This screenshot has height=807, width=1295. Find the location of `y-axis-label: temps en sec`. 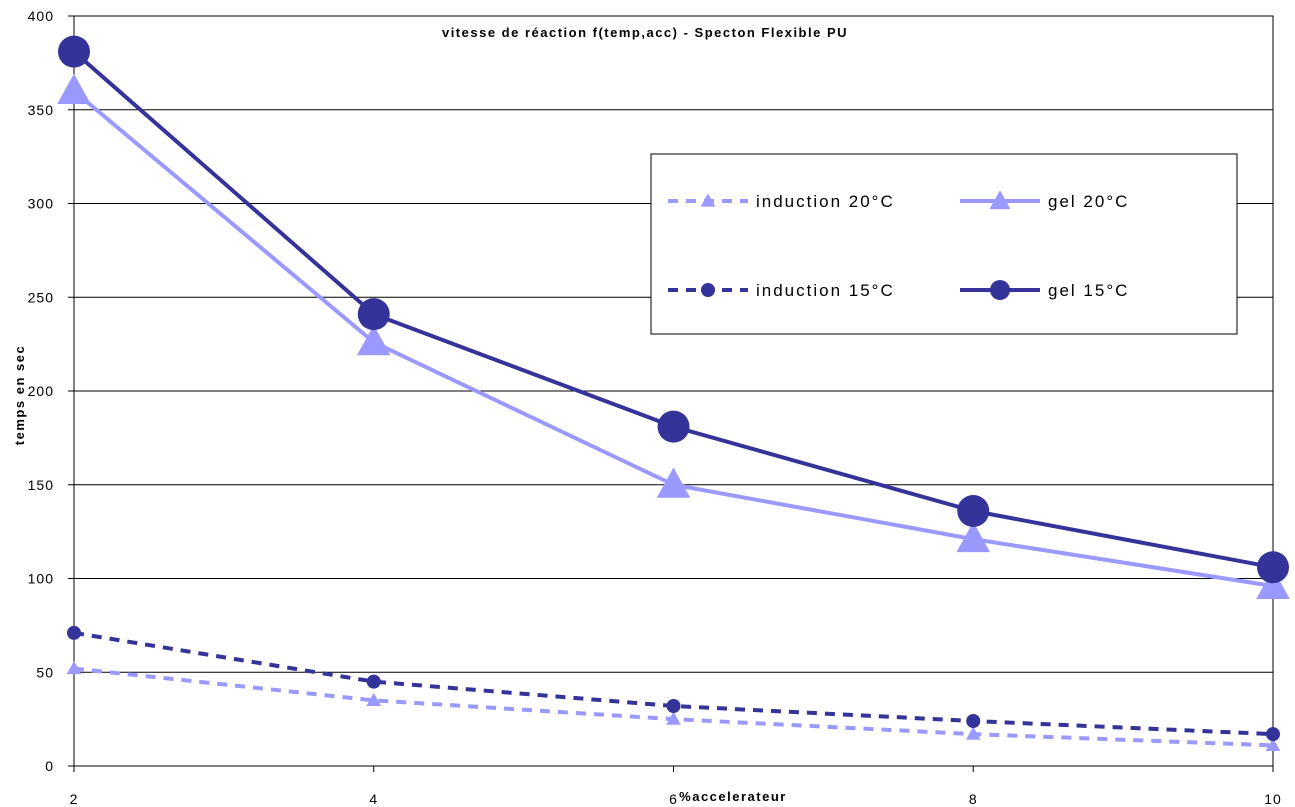

y-axis-label: temps en sec is located at coordinates (19, 395).